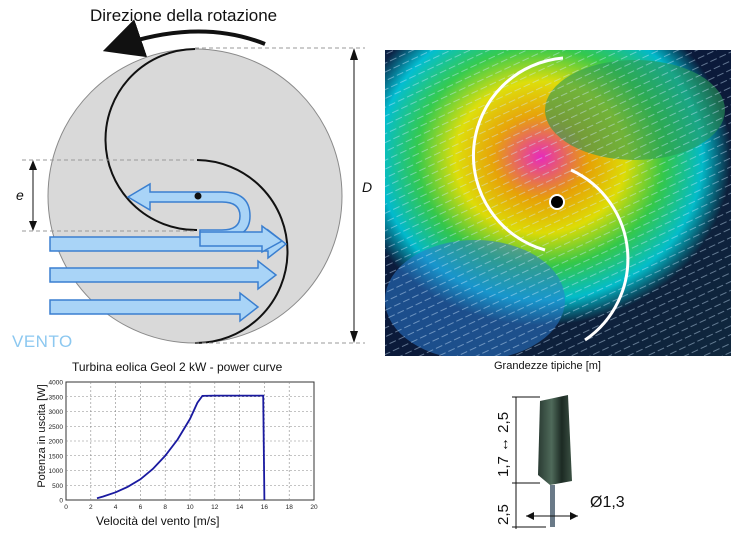 This screenshot has width=736, height=538. Describe the element at coordinates (517, 154) in the screenshot. I see `flow-blade-upper` at that location.